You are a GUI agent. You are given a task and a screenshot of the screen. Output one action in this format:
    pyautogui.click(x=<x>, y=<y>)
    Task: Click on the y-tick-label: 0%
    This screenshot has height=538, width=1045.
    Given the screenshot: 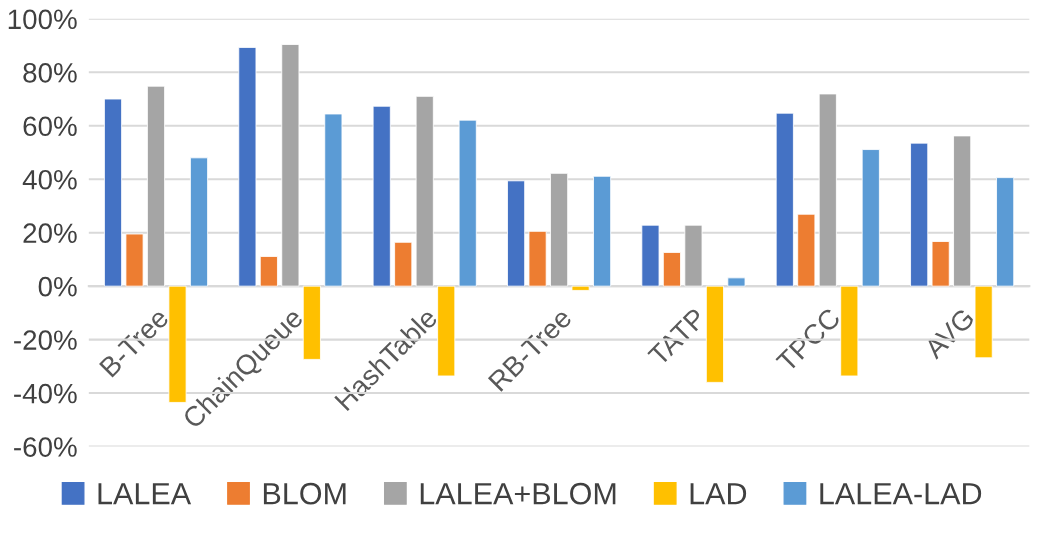 What is the action you would take?
    pyautogui.click(x=57, y=286)
    